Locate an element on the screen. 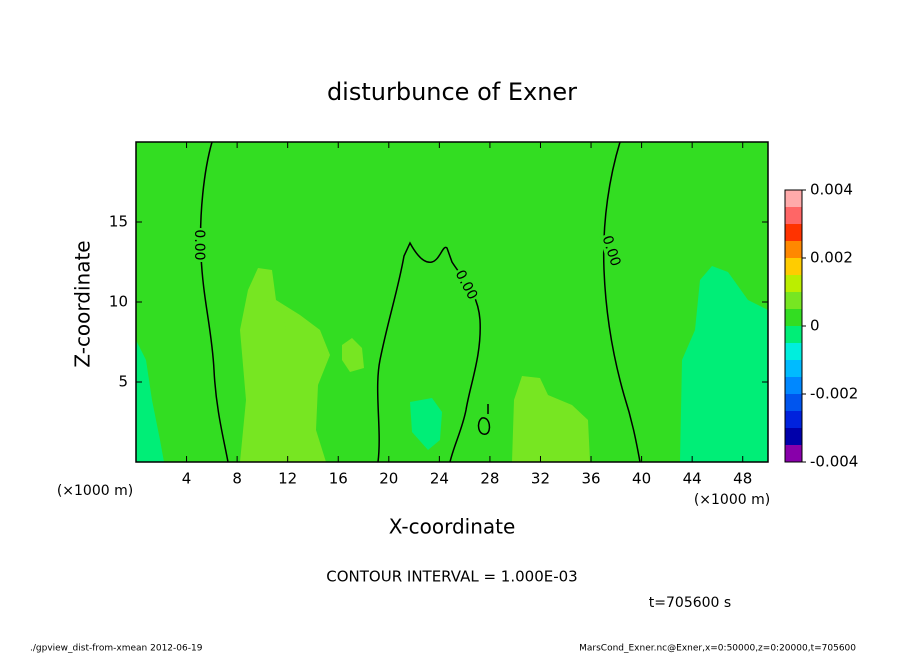 This screenshot has width=904, height=654. x-tick-label: 8 is located at coordinates (237, 479).